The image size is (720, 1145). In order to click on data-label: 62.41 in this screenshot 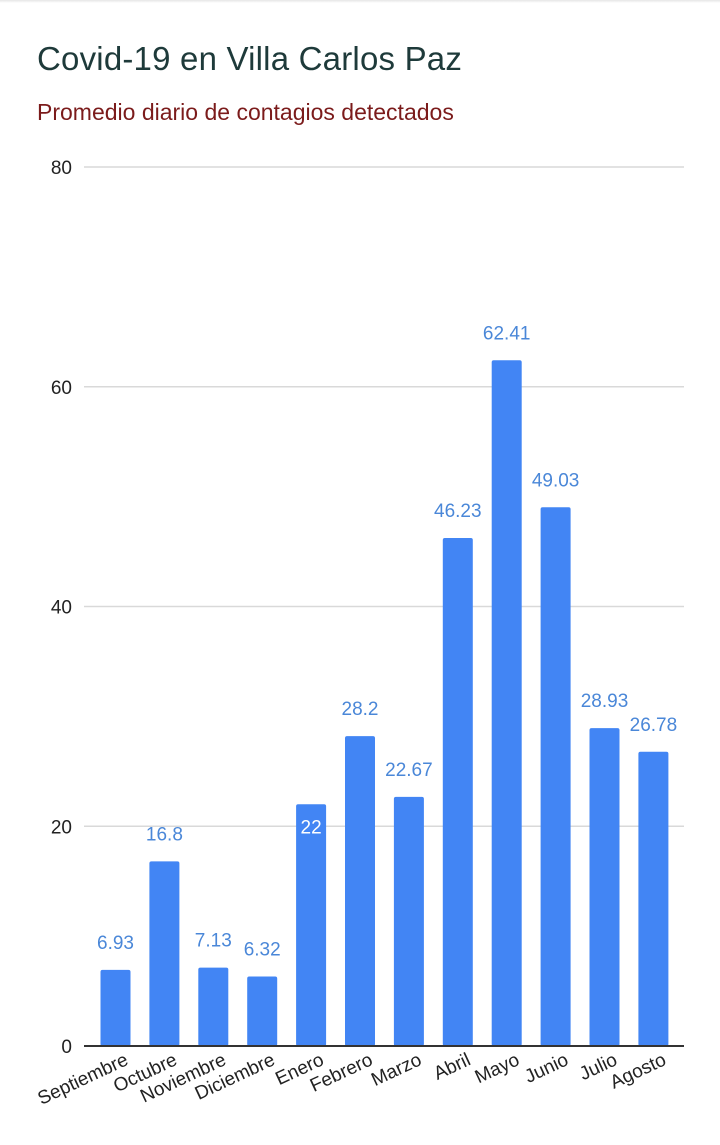, I will do `click(507, 333)`.